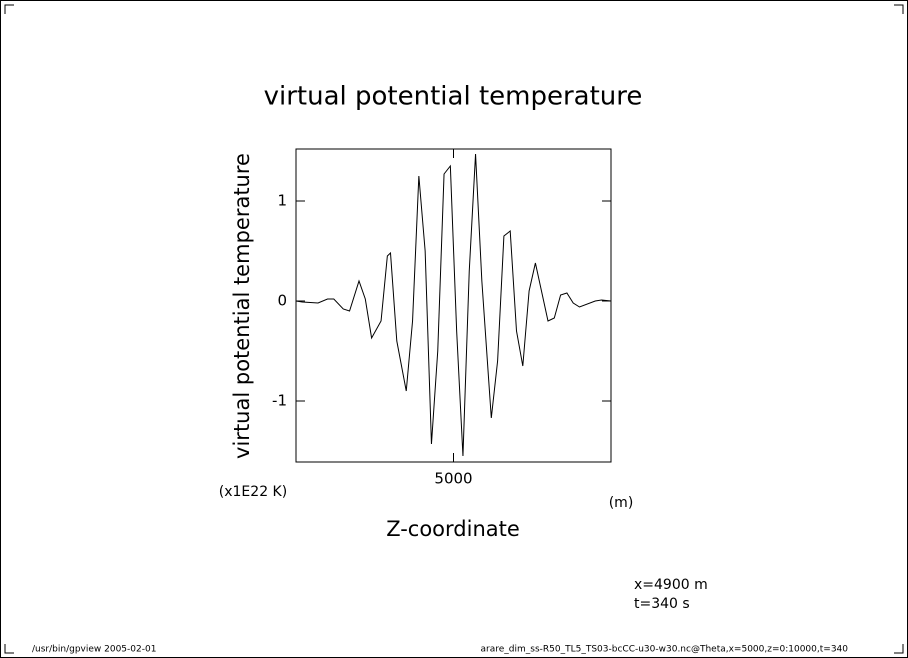 This screenshot has width=908, height=658. I want to click on footer-left: /usr/bin/gpview 2005-02-01, so click(94, 650).